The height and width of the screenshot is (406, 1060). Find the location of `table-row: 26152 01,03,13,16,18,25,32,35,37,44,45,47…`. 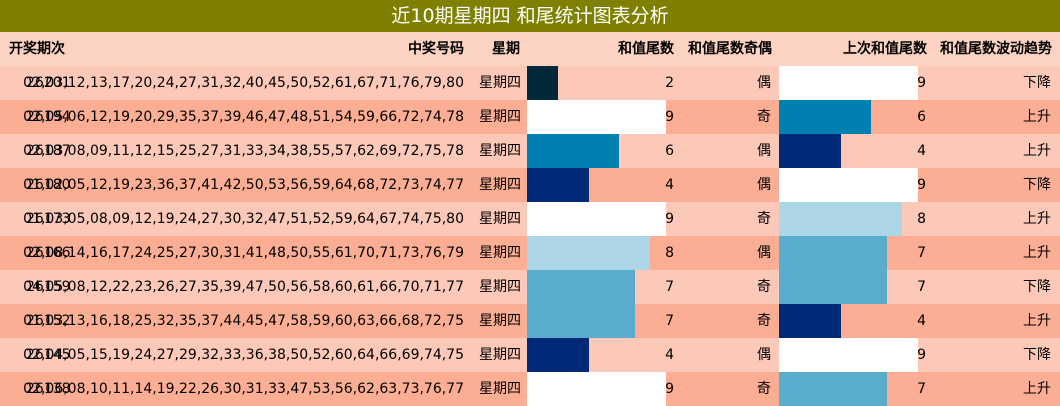

table-row: 26152 01,03,13,16,18,25,32,35,37,44,45,47… is located at coordinates (530, 321).